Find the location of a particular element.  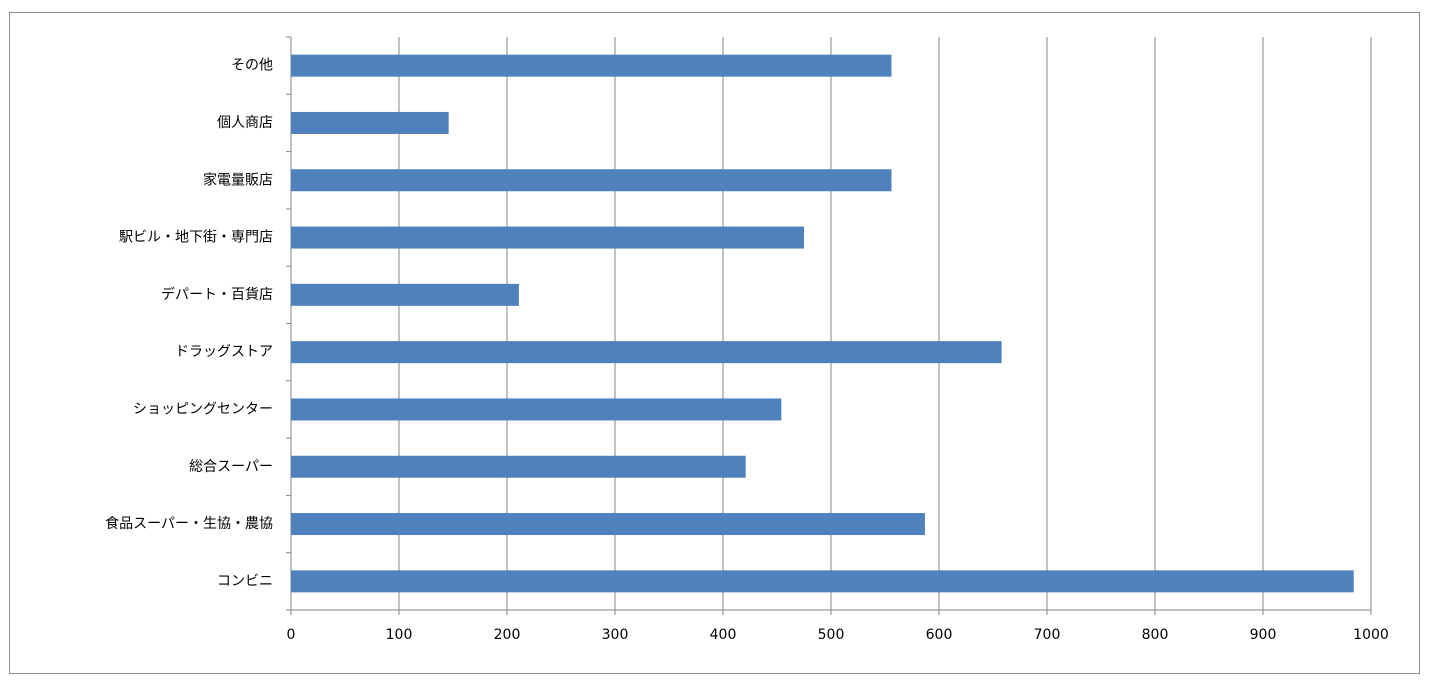

x-tick-label: 600 is located at coordinates (939, 635).